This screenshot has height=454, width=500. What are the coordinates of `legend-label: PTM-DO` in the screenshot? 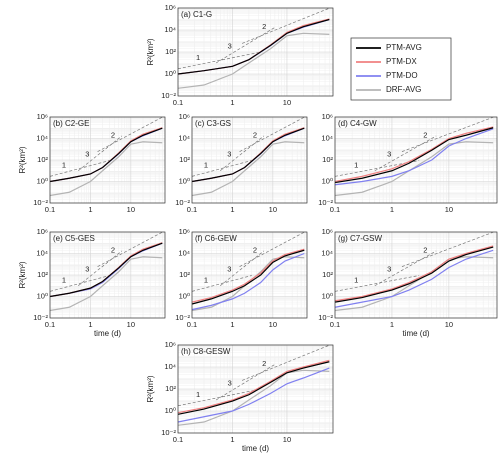 It's located at (402, 75).